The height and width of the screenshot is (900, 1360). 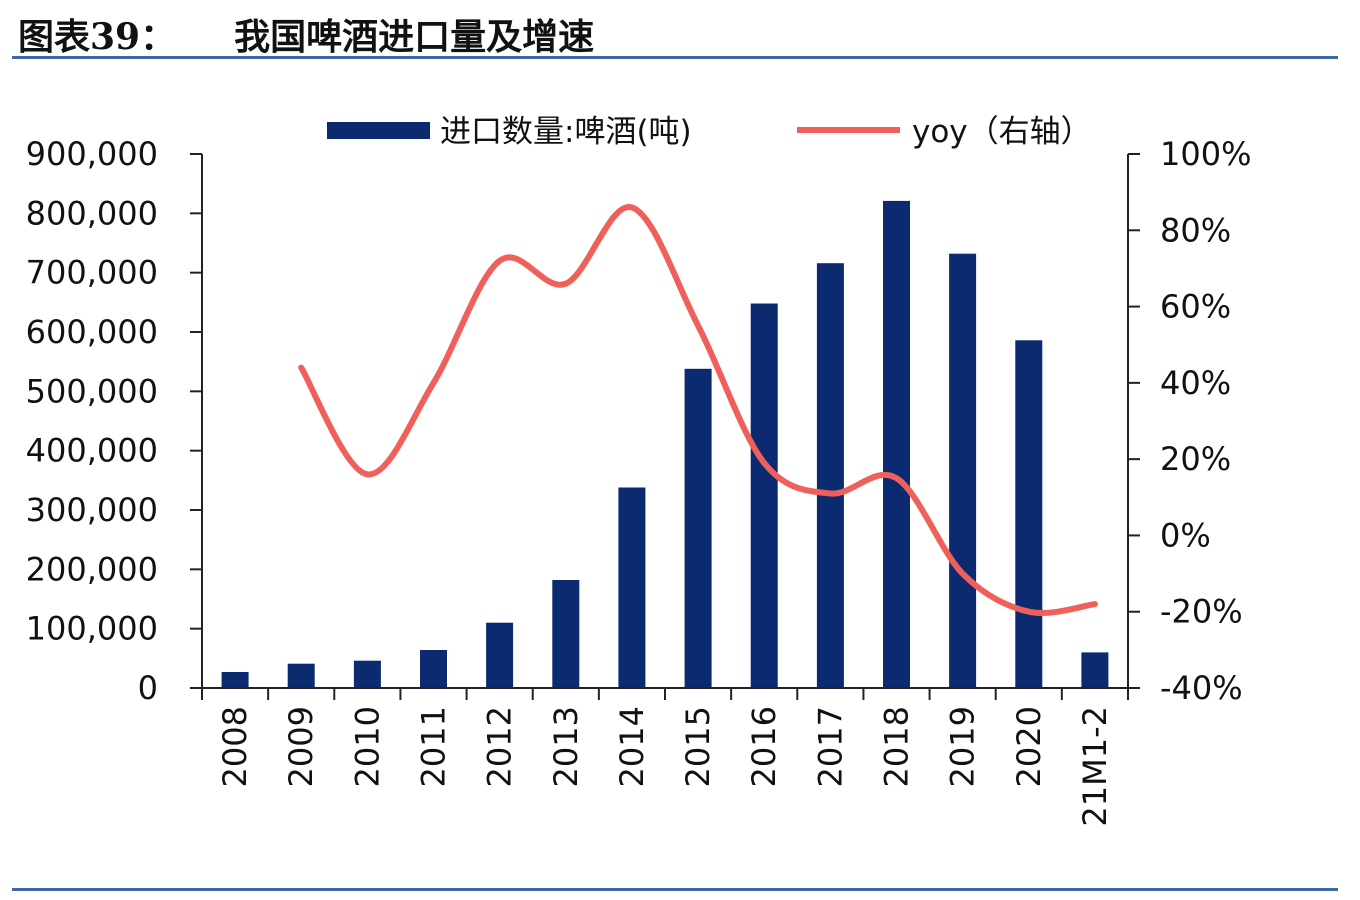 What do you see at coordinates (1189, 421) in the screenshot?
I see `right-axis: -40% -20% 0% 20% 40% 60% 80% 100%` at bounding box center [1189, 421].